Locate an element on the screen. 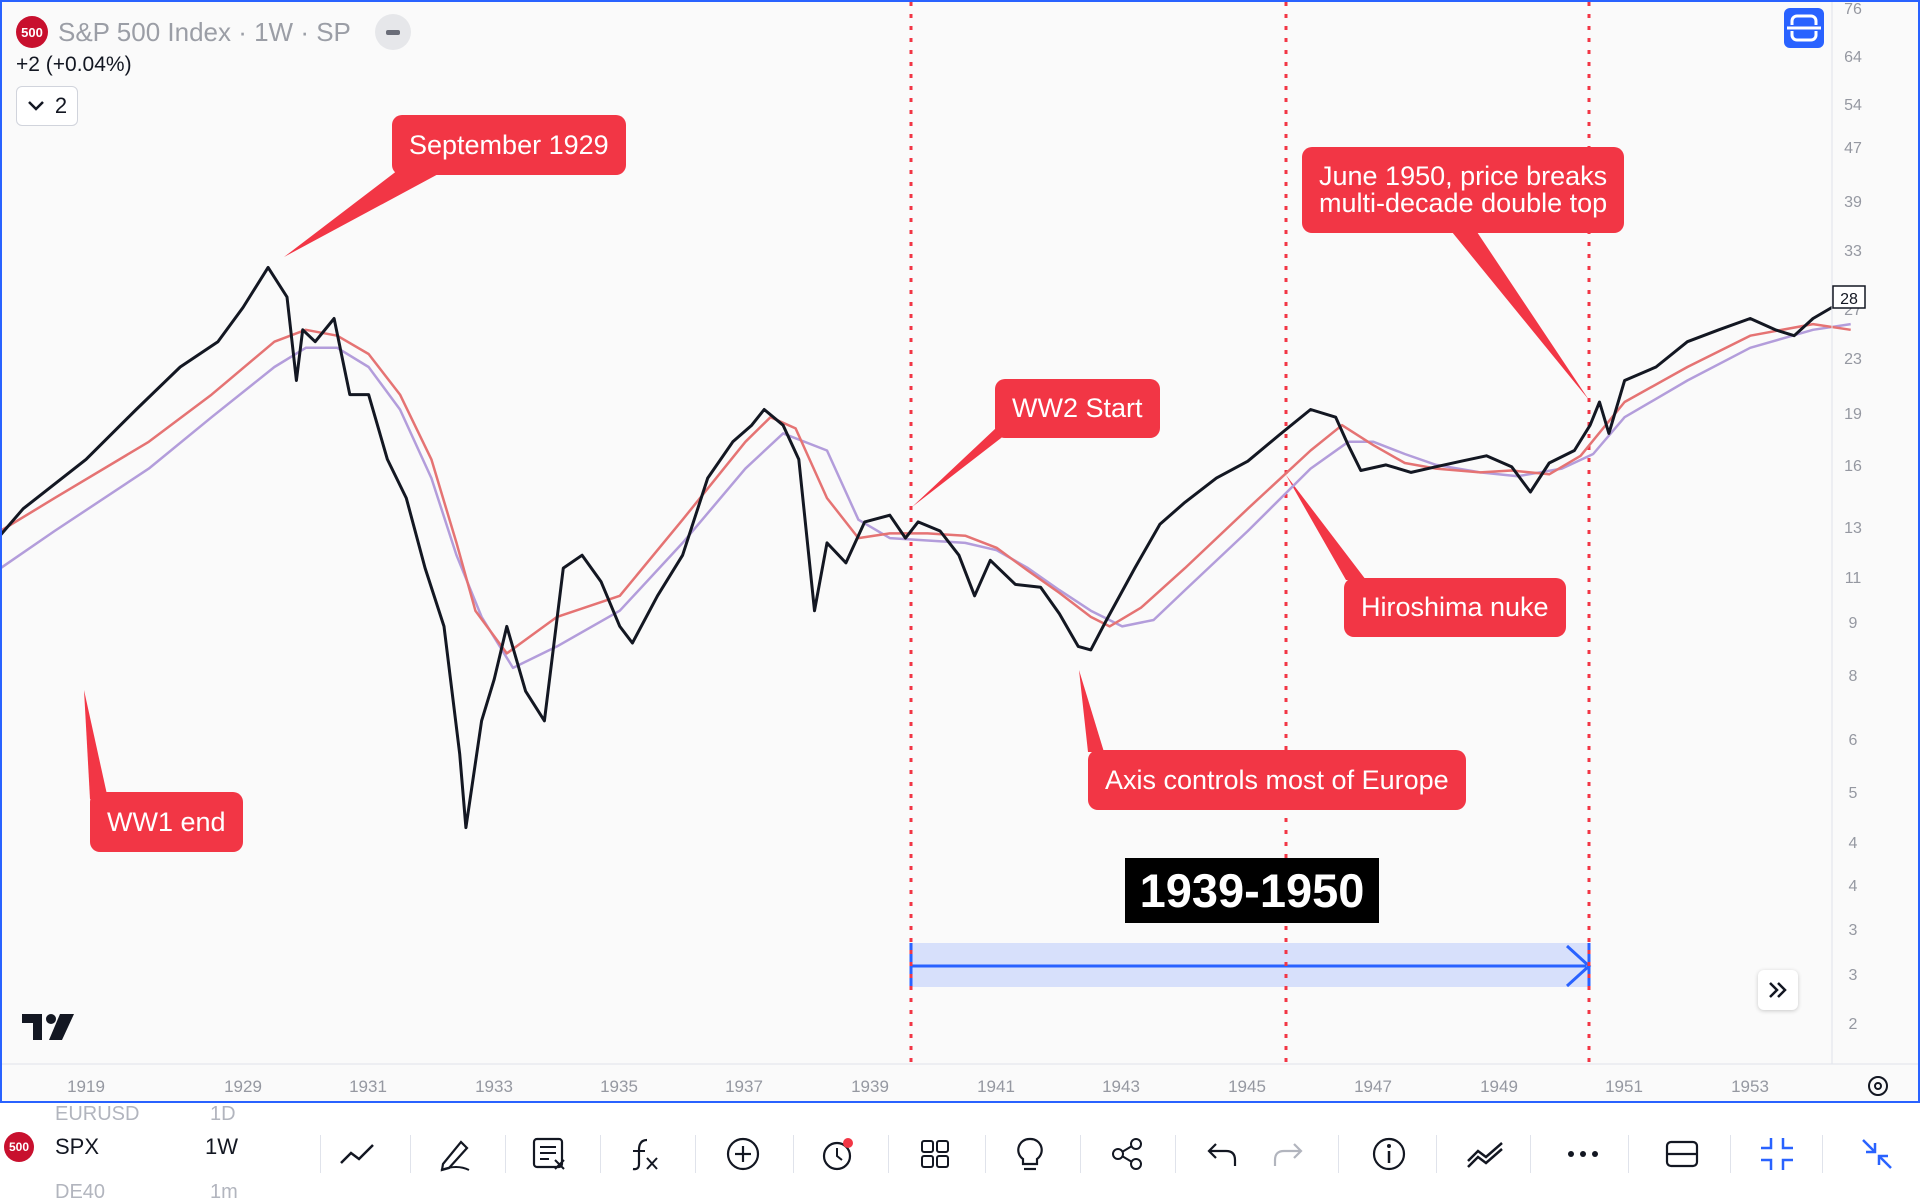 The height and width of the screenshot is (1204, 1920). x-tick-label: 1943 is located at coordinates (1121, 1086).